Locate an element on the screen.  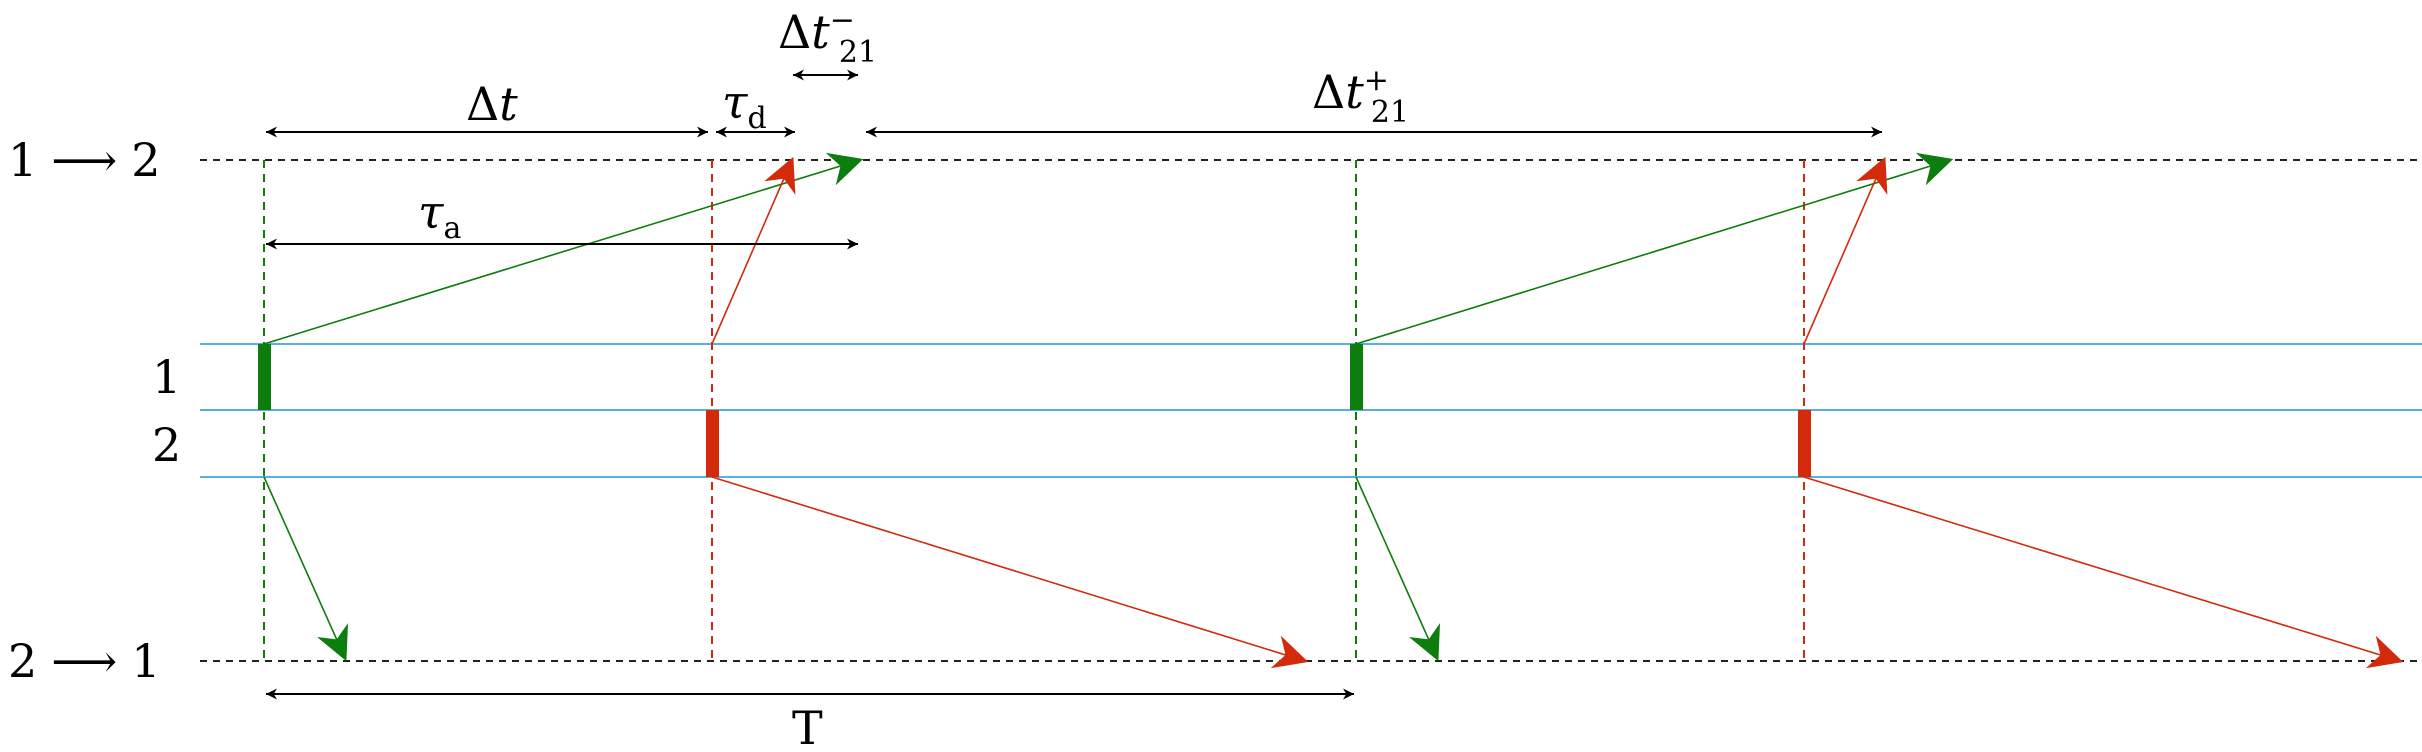
pulse-1-green-b is located at coordinates (1356, 377).